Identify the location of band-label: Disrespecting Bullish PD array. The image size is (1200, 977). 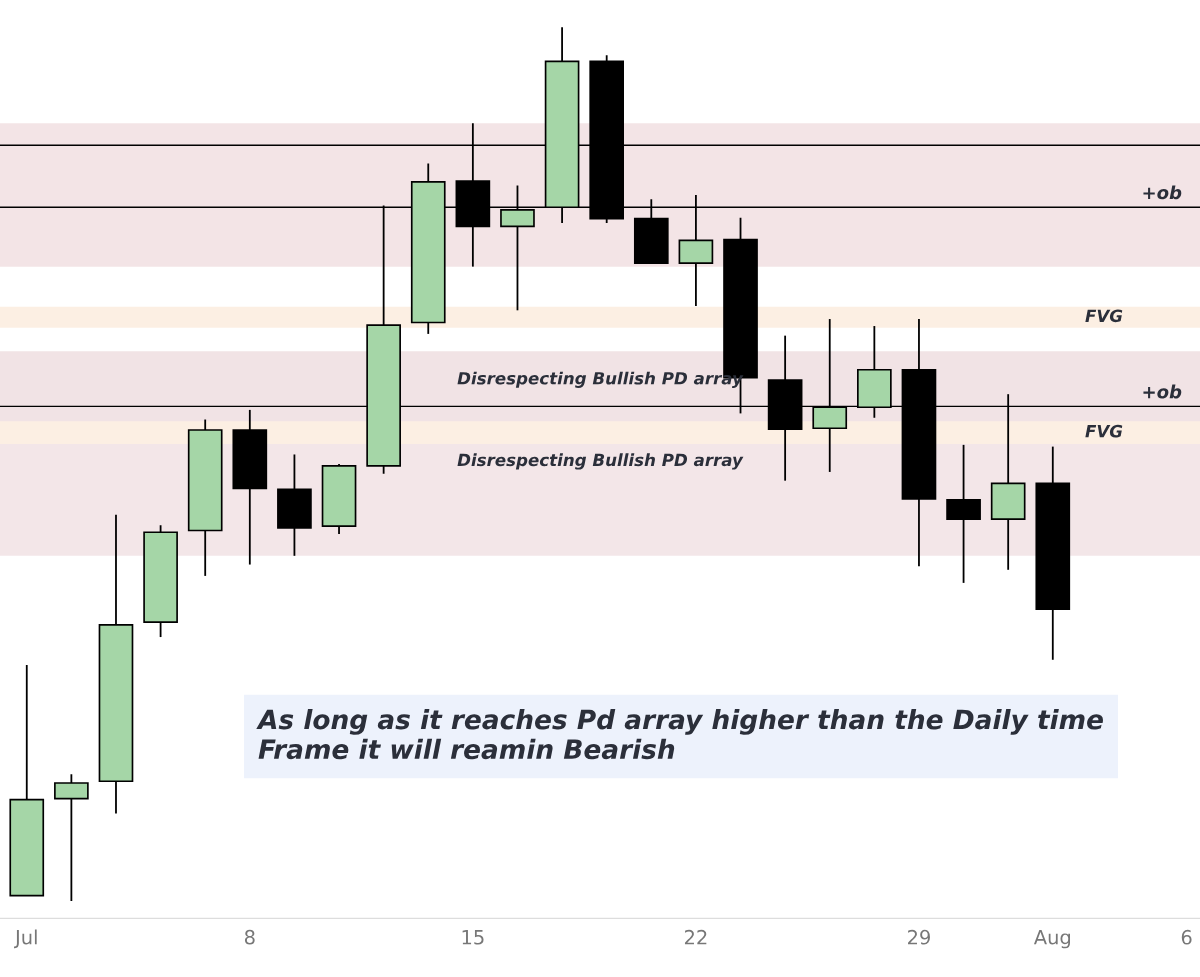
(600, 461).